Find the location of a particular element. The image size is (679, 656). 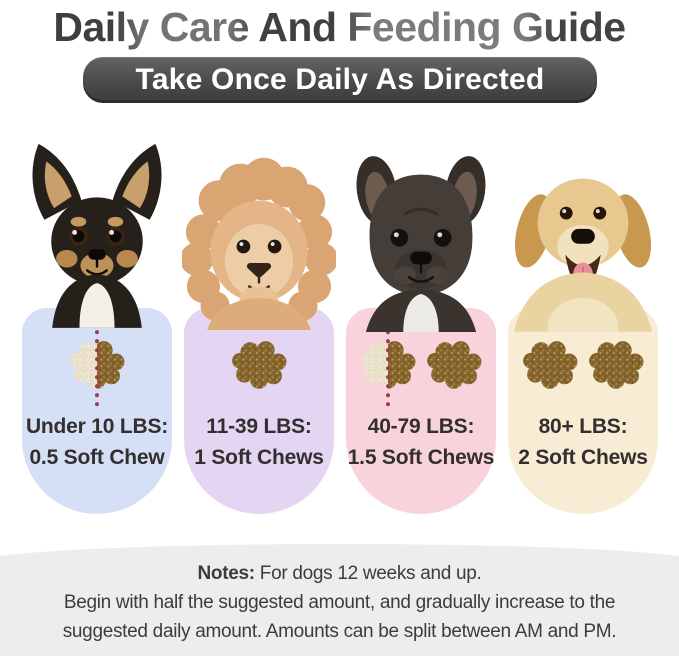

dose-label: 1.5 Soft Chews is located at coordinates (421, 457).